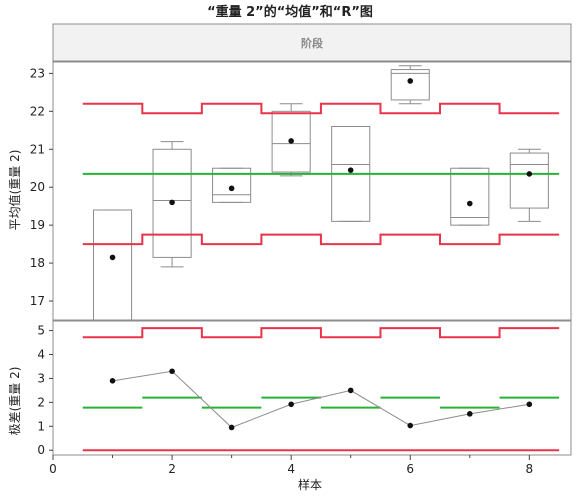  I want to click on x-tick-label: 0, so click(53, 469).